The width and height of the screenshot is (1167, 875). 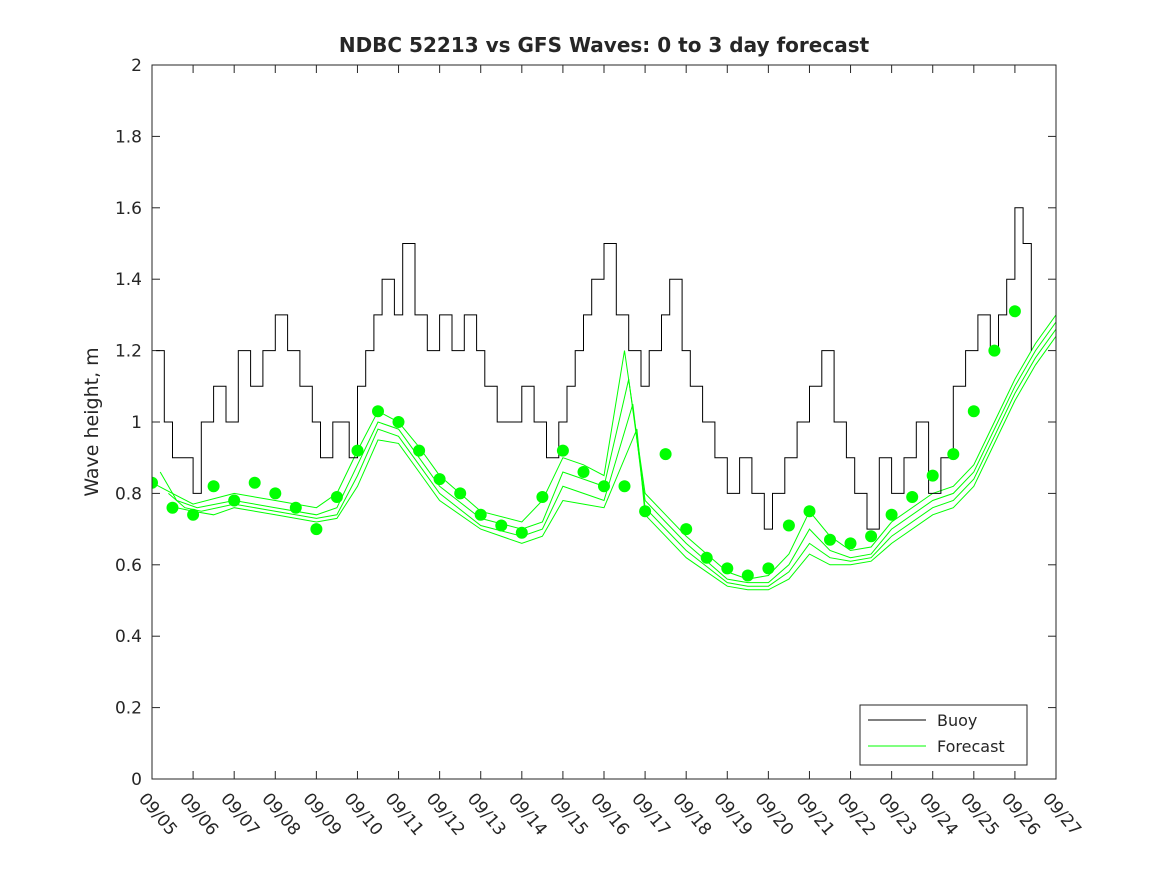 What do you see at coordinates (128, 352) in the screenshot?
I see `y-tick-label: 1.2` at bounding box center [128, 352].